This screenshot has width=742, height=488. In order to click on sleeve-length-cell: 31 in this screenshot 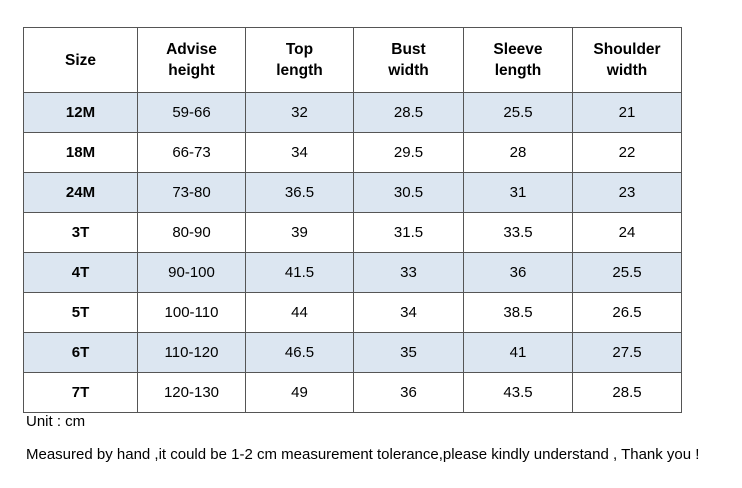, I will do `click(518, 192)`.